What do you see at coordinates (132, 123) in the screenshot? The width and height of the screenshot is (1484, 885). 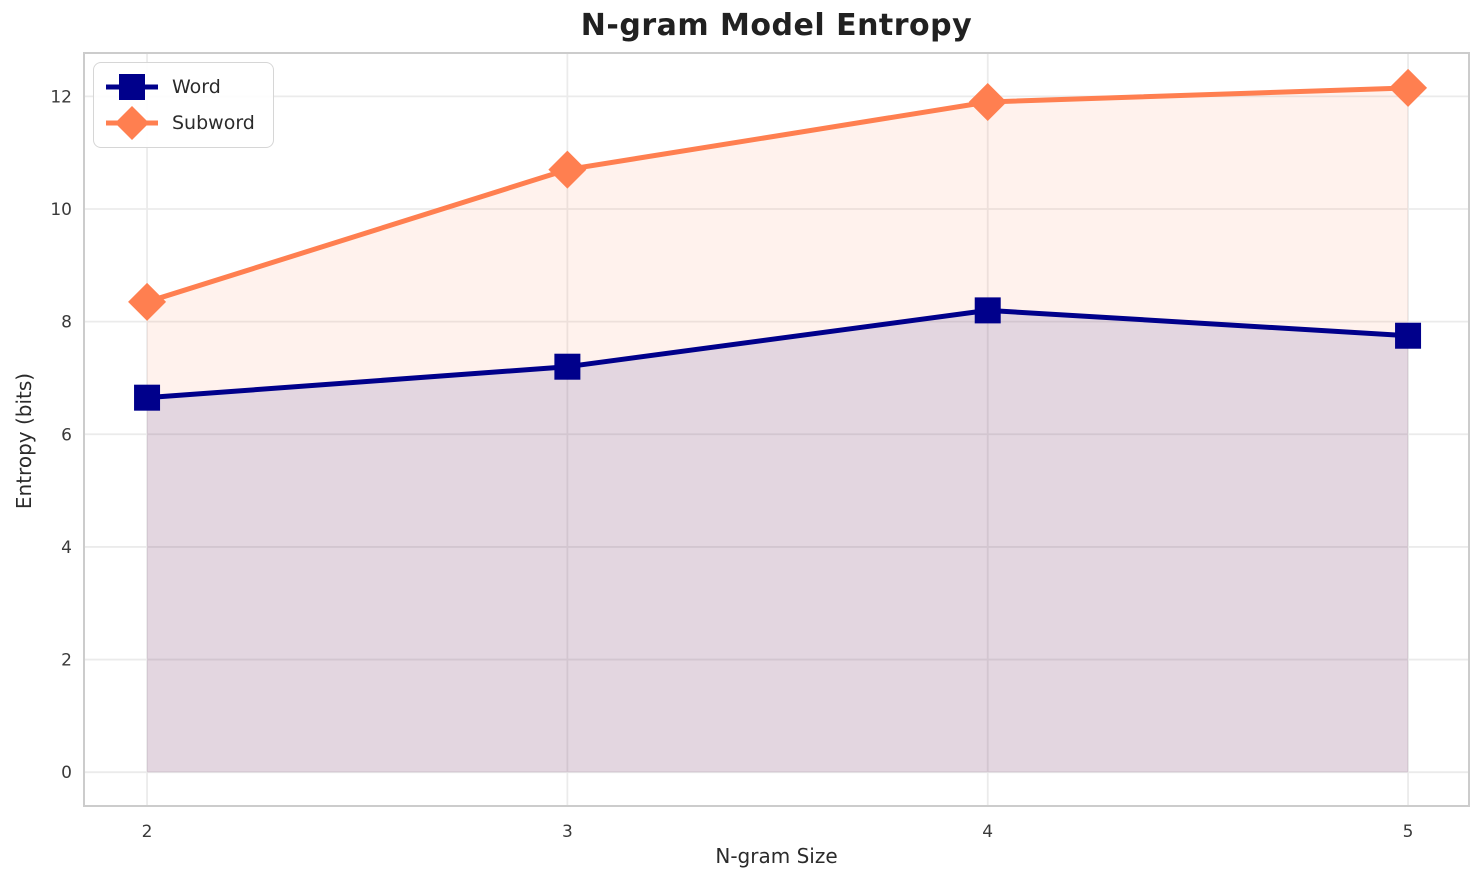 I see `subword-marker-icon` at bounding box center [132, 123].